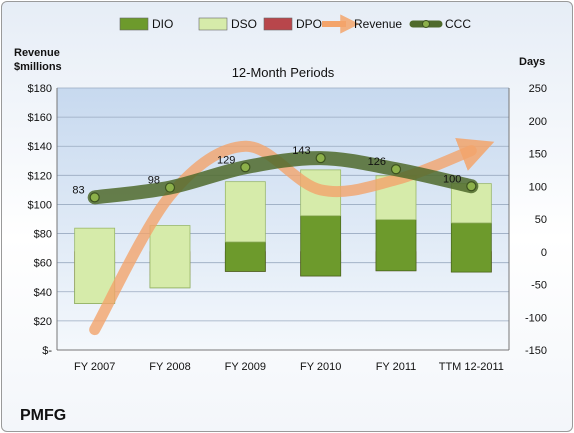 This screenshot has width=574, height=433. Describe the element at coordinates (378, 24) in the screenshot. I see `legend-label: Revenue` at that location.